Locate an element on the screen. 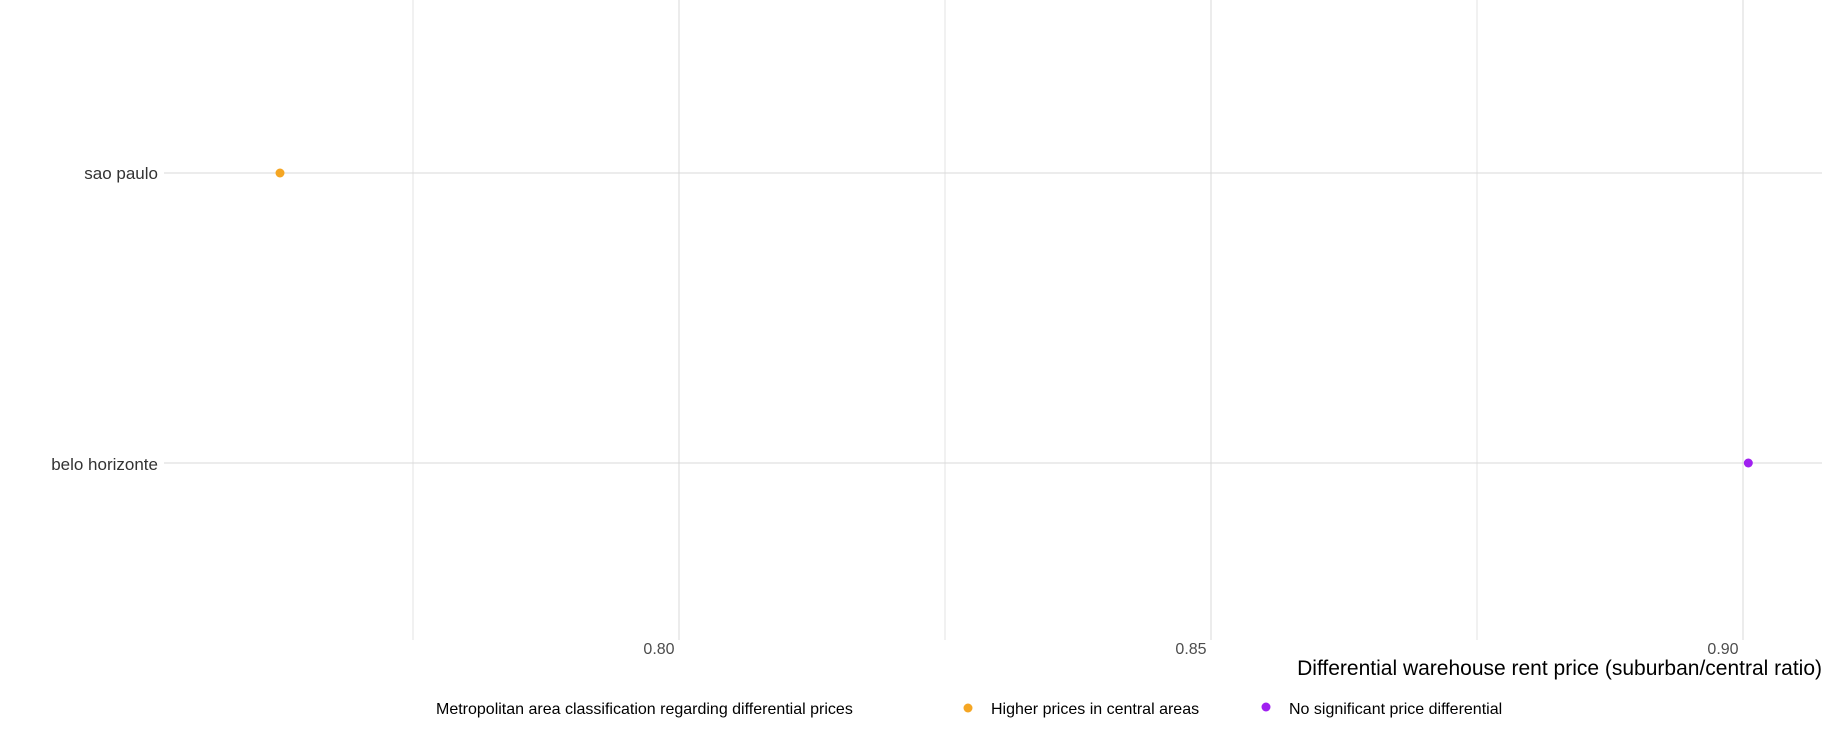 The image size is (1843, 735). x-tick-label: 0.80 is located at coordinates (658, 649).